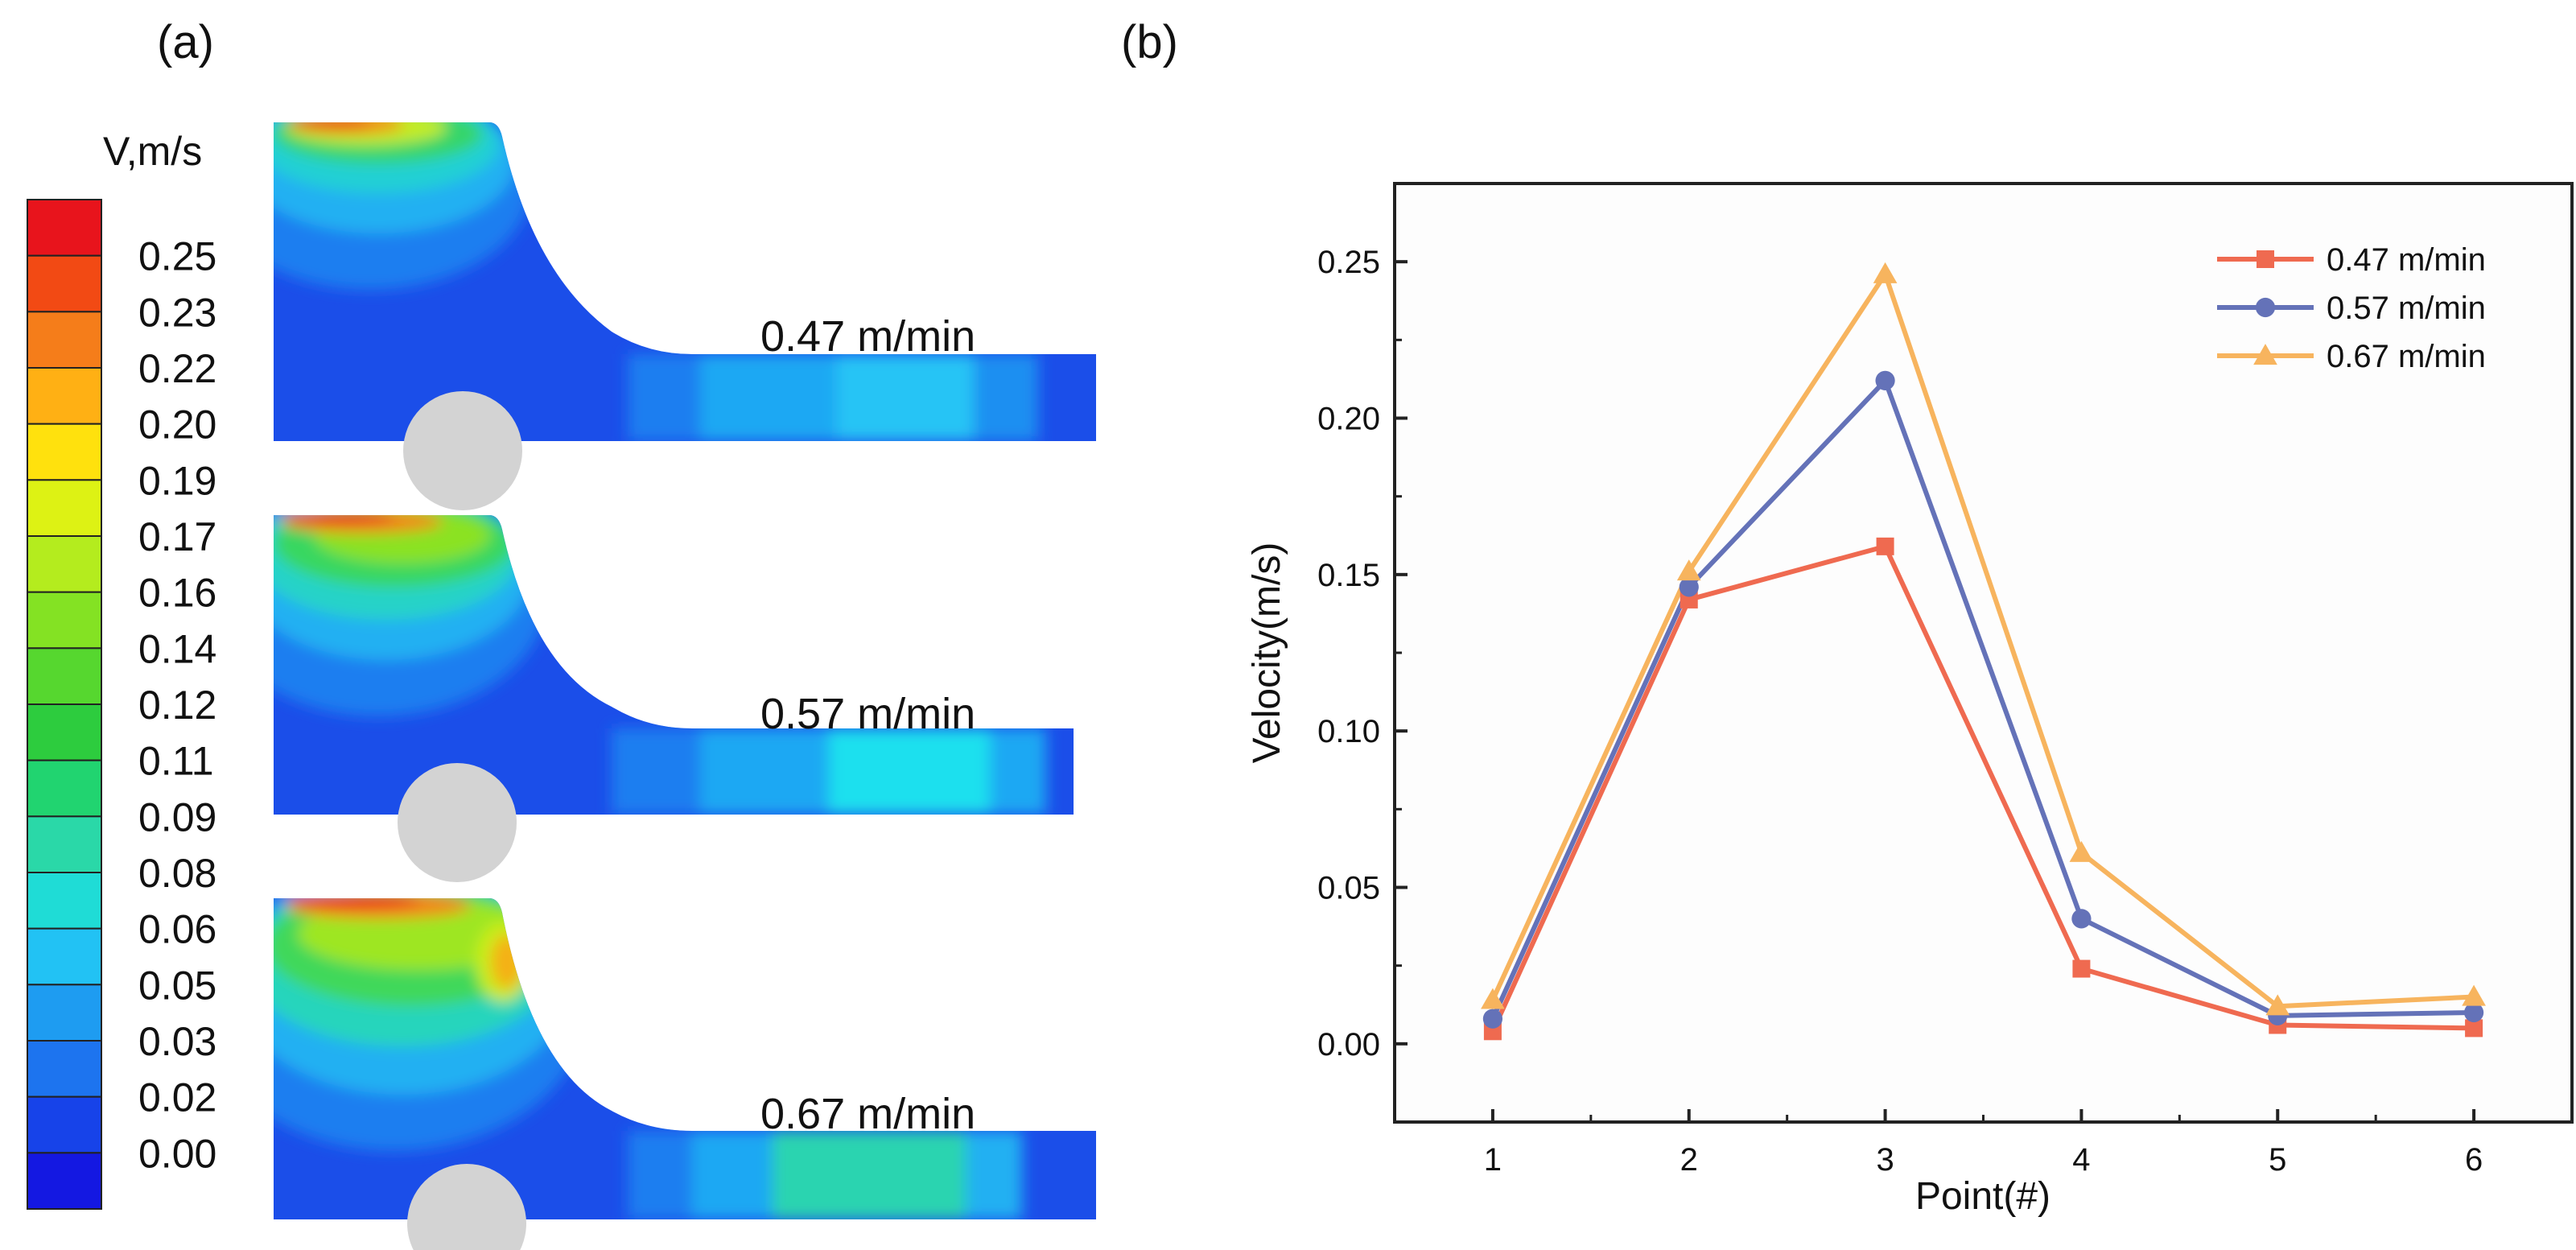 The image size is (2576, 1250). I want to click on y-tick-label: 0.20, so click(1348, 419).